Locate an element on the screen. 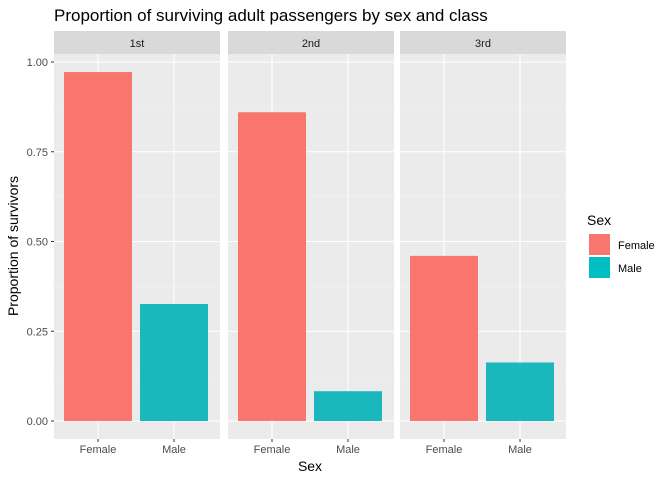 This screenshot has width=672, height=480. bar-2nd-female is located at coordinates (272, 266).